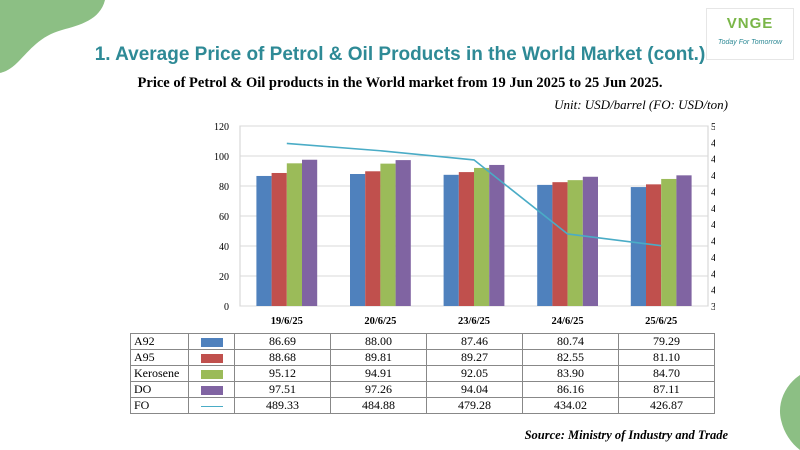 Image resolution: width=800 pixels, height=450 pixels. What do you see at coordinates (666, 373) in the screenshot?
I see `data-label: 84.70` at bounding box center [666, 373].